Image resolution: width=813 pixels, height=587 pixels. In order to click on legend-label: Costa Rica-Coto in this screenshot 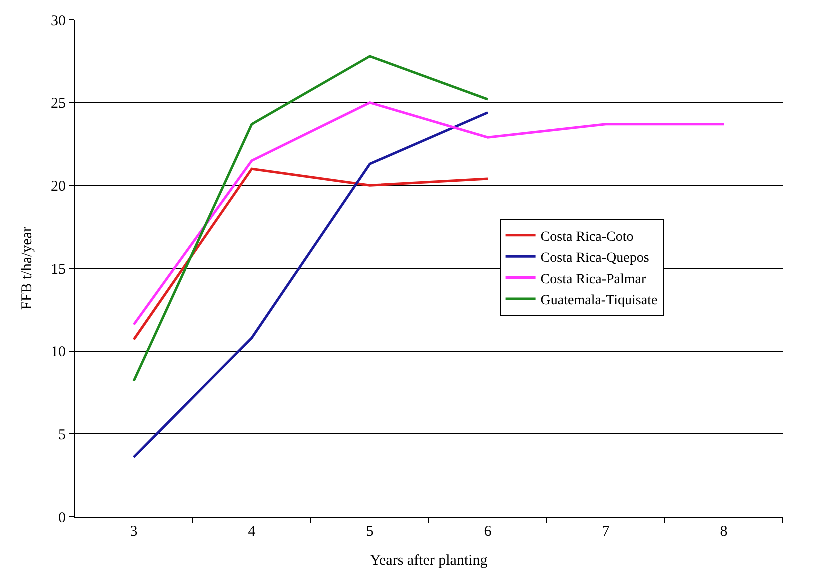, I will do `click(587, 237)`.